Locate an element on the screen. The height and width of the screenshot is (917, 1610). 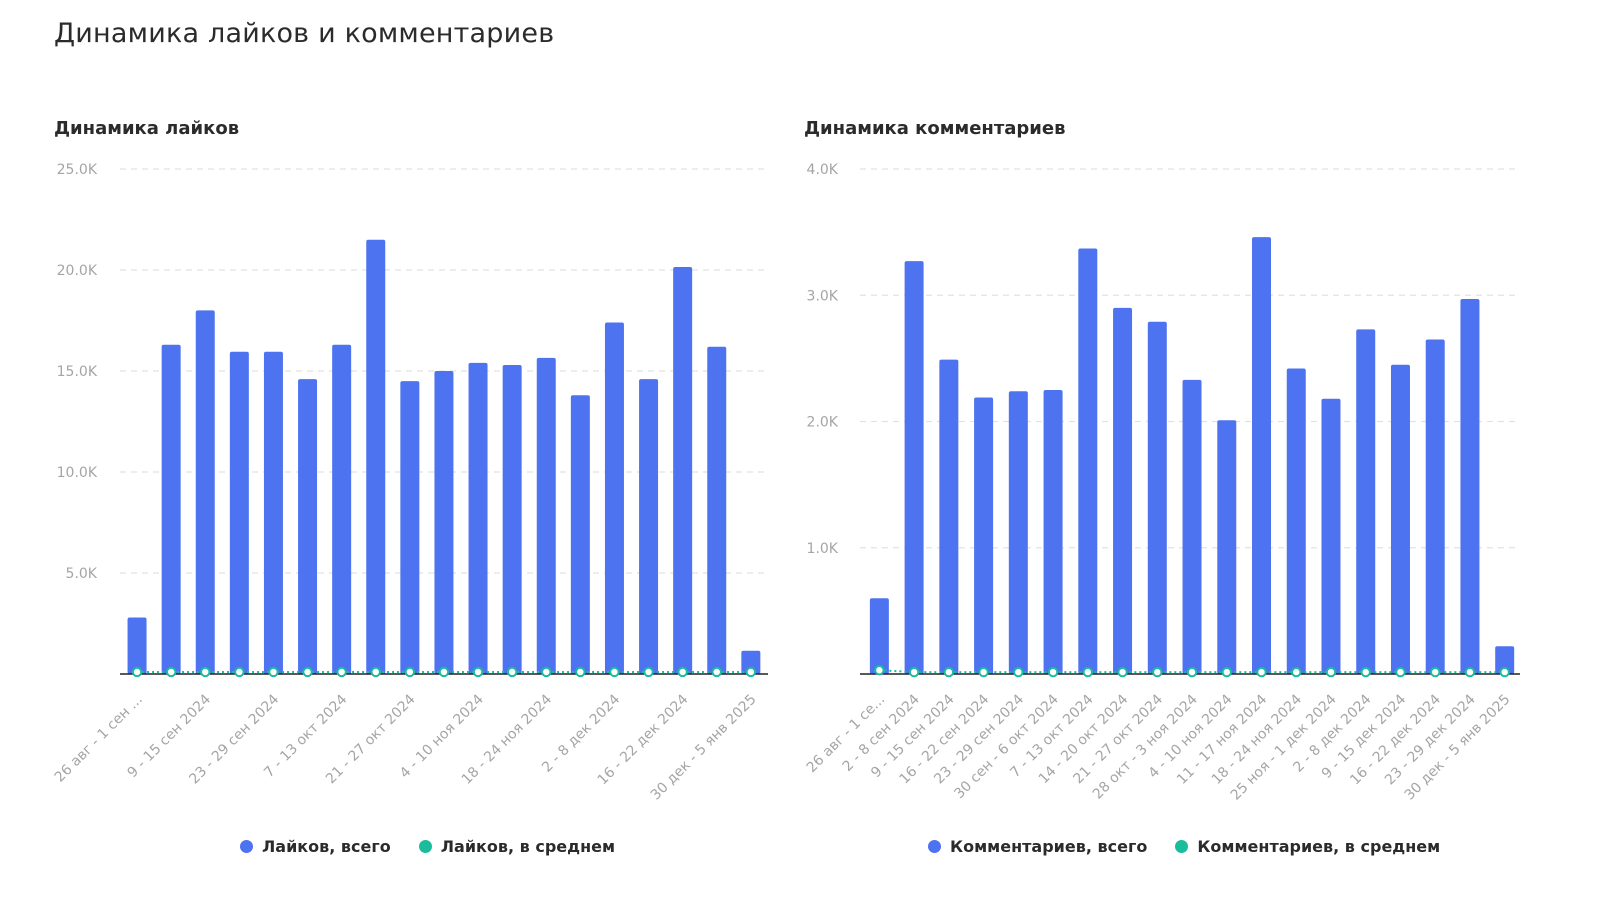
y-tick-label: 4.0K is located at coordinates (823, 170).